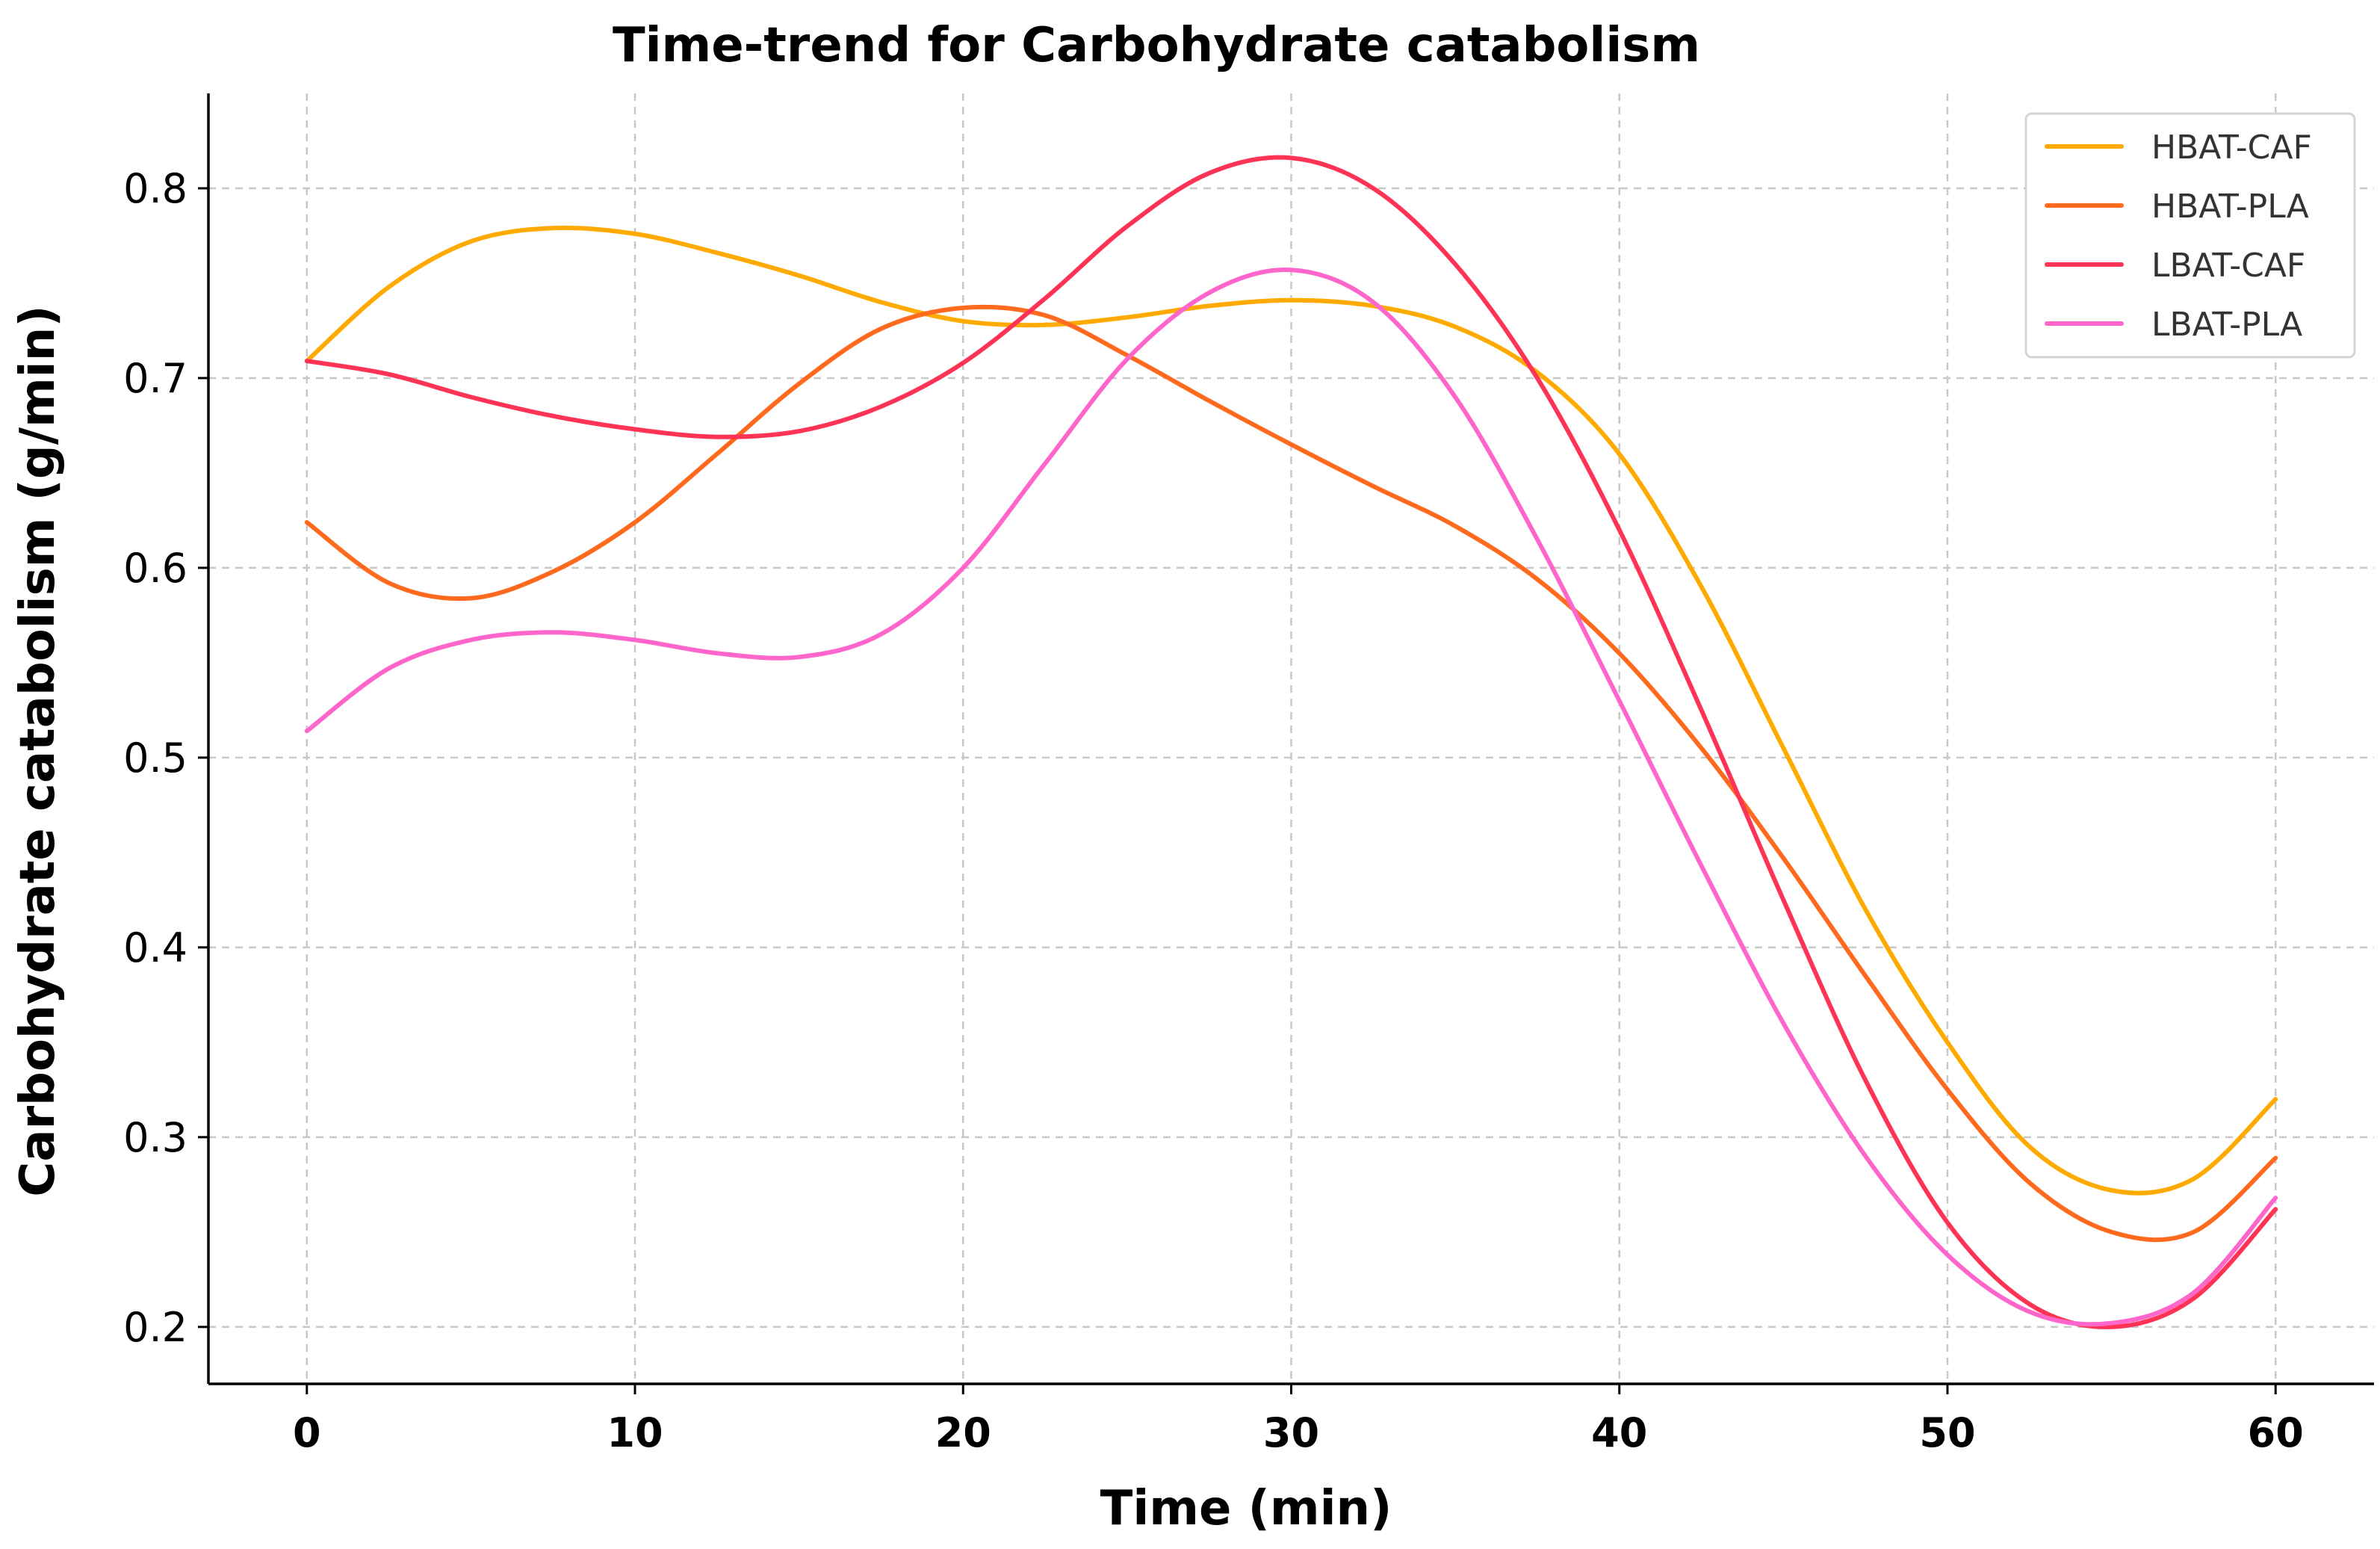  Describe the element at coordinates (1156, 45) in the screenshot. I see `chart-title: Time-trend for Carbohydrate catabolism` at that location.